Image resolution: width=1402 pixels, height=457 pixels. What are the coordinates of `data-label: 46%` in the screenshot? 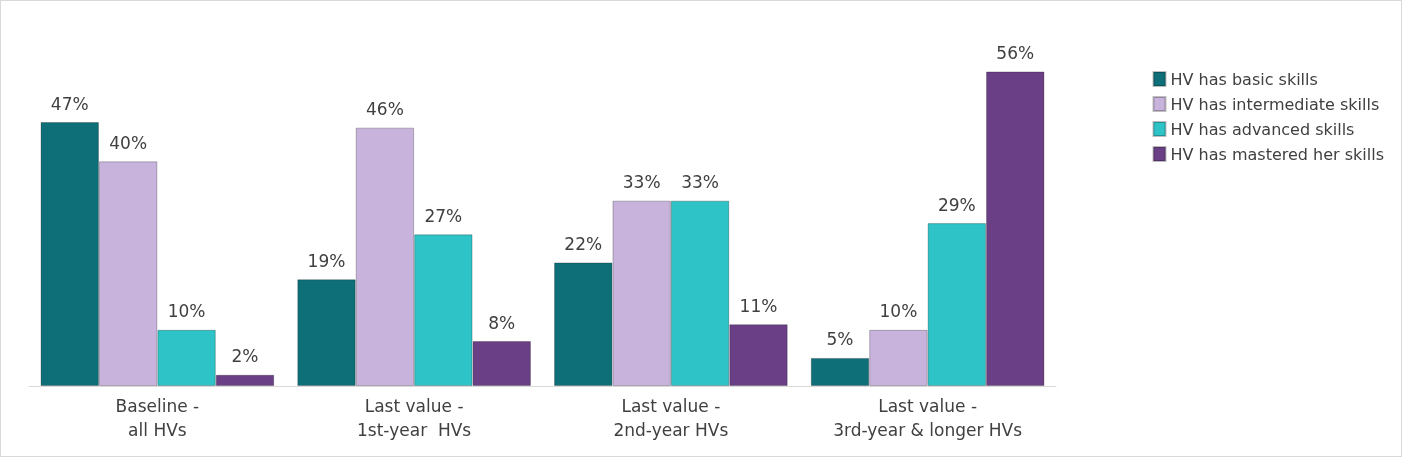 It's located at (385, 109).